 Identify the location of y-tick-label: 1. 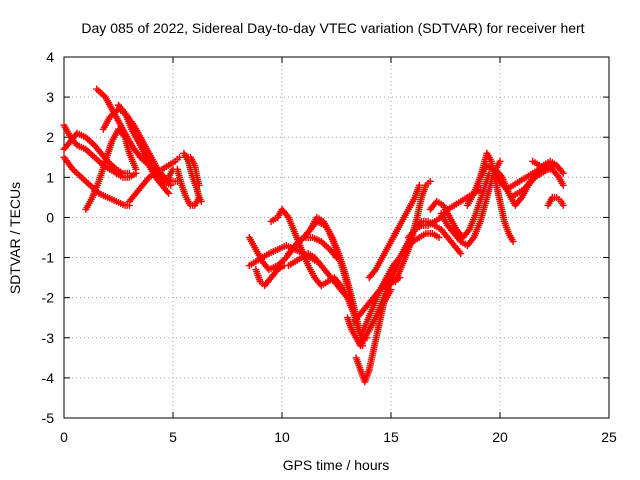
(50, 177).